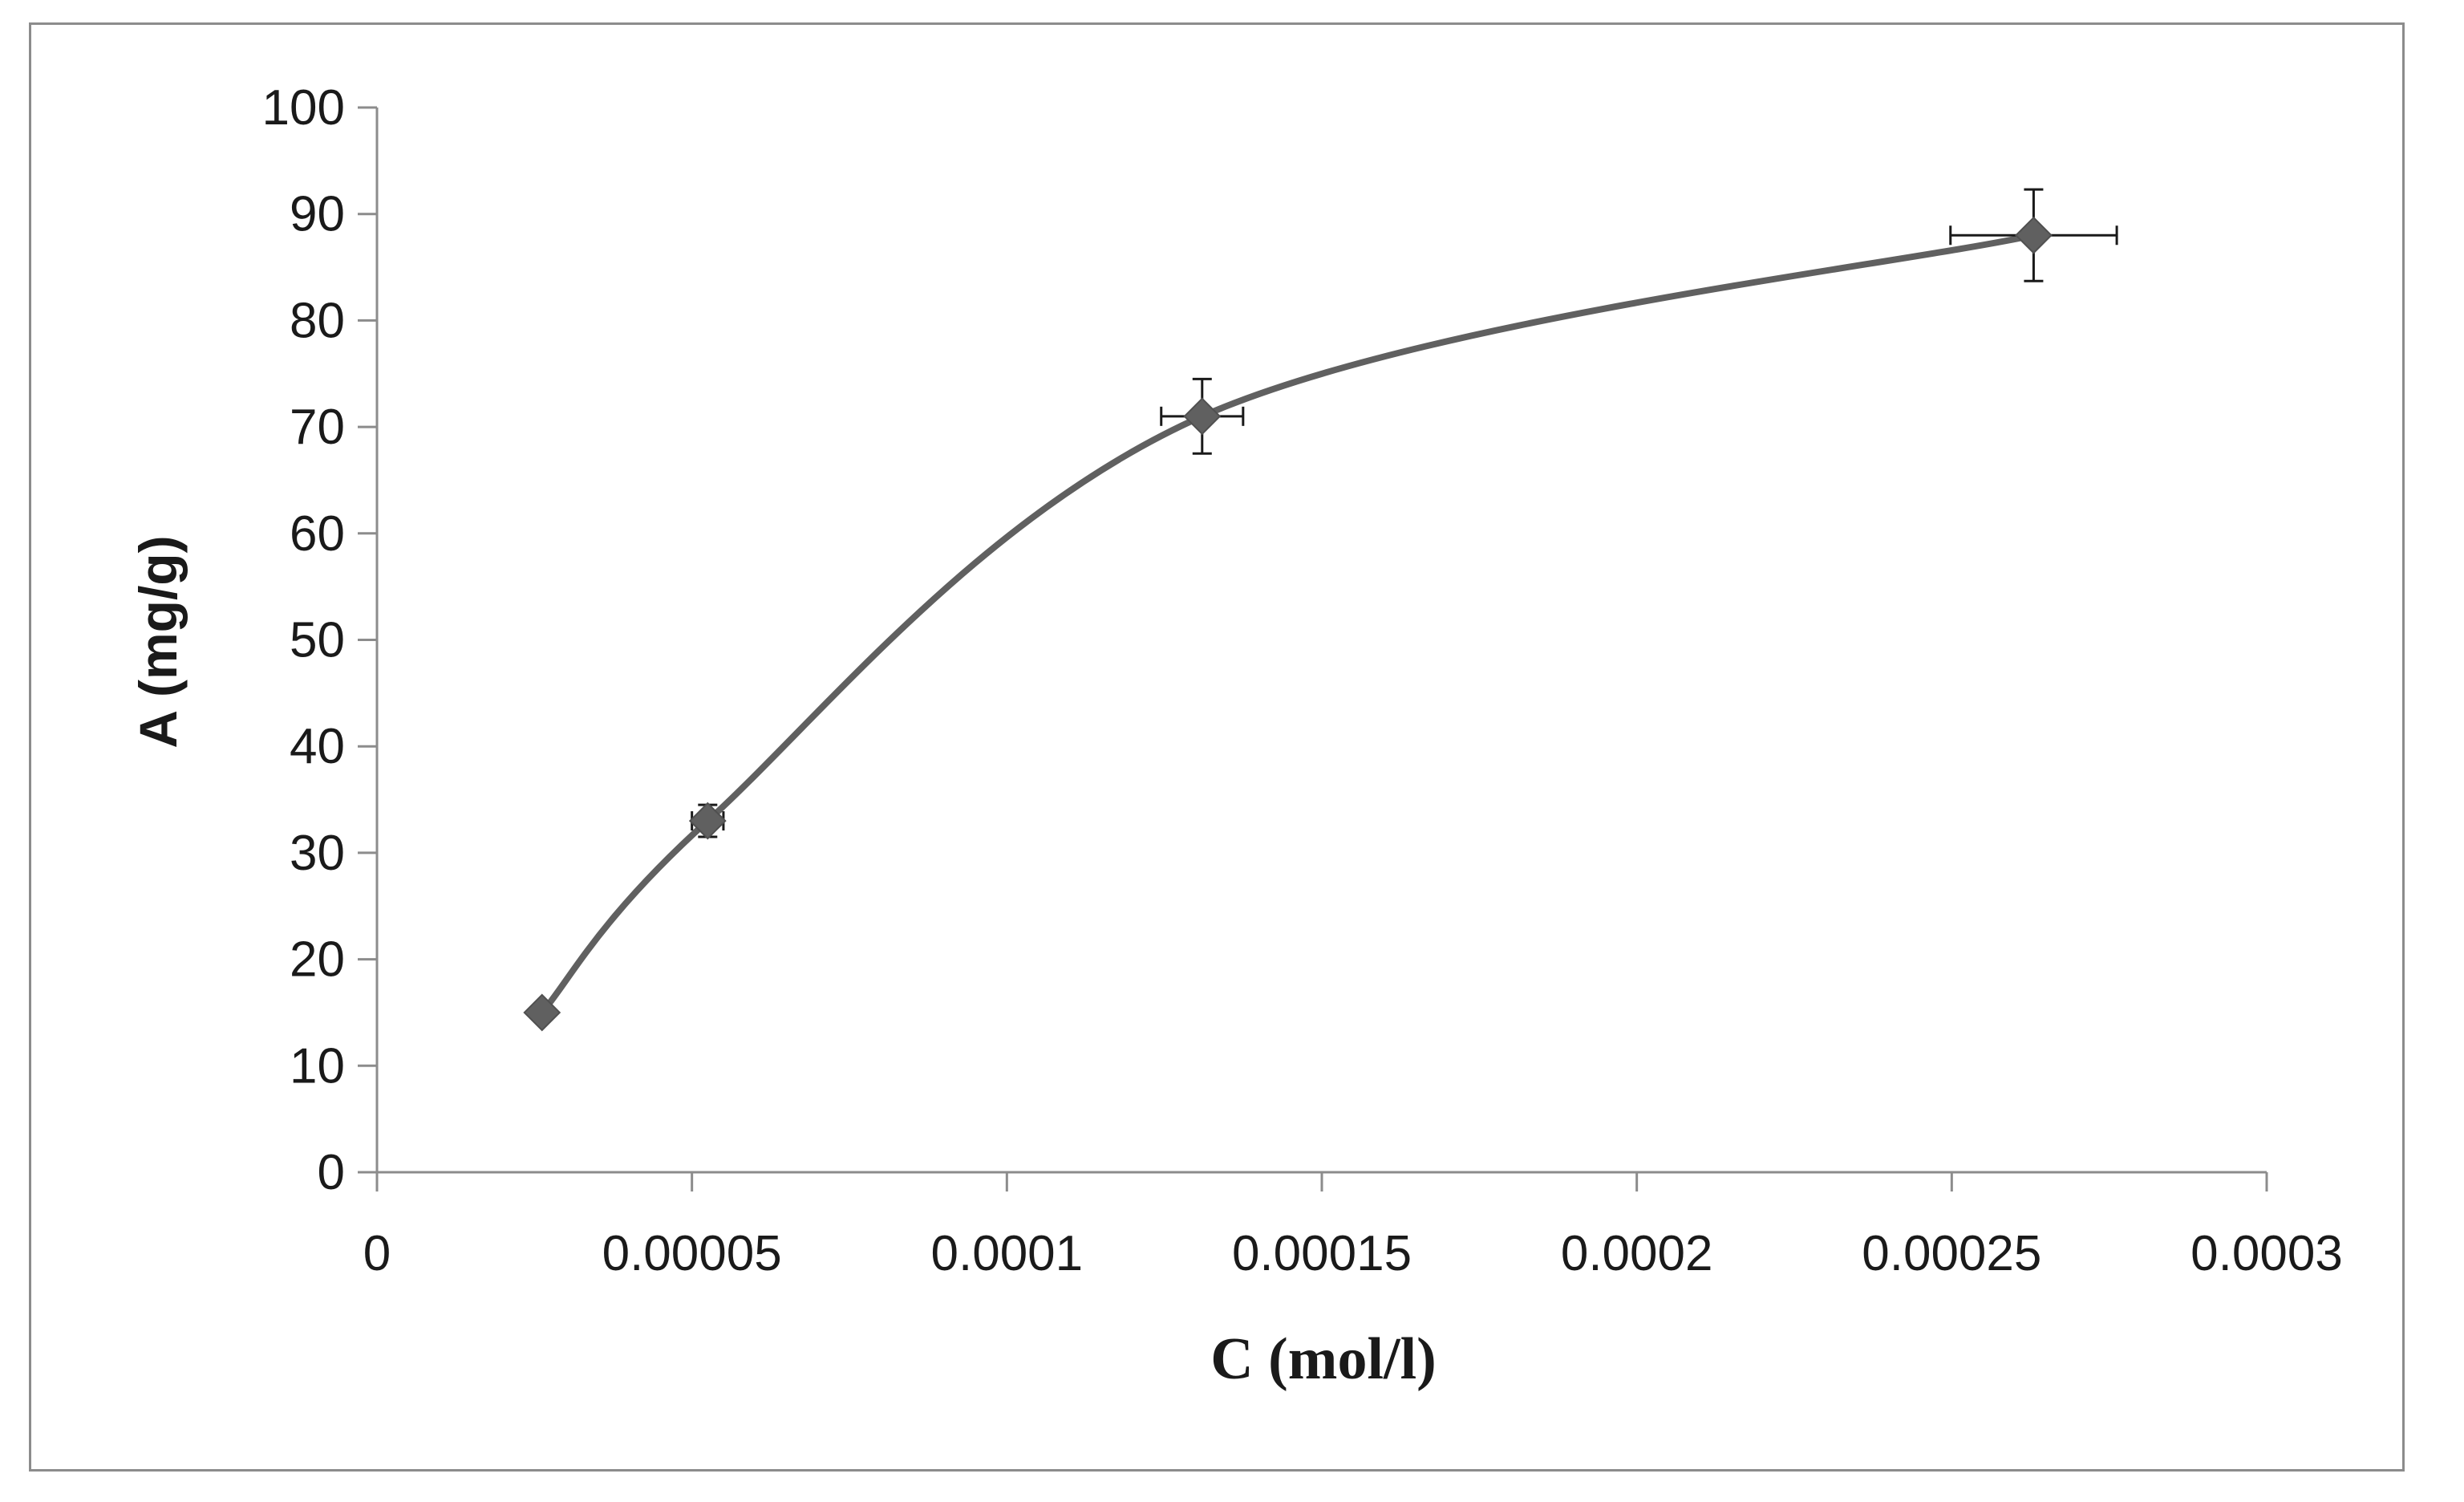 Image resolution: width=2464 pixels, height=1502 pixels. I want to click on x-tick-label: 0.00025, so click(1952, 1253).